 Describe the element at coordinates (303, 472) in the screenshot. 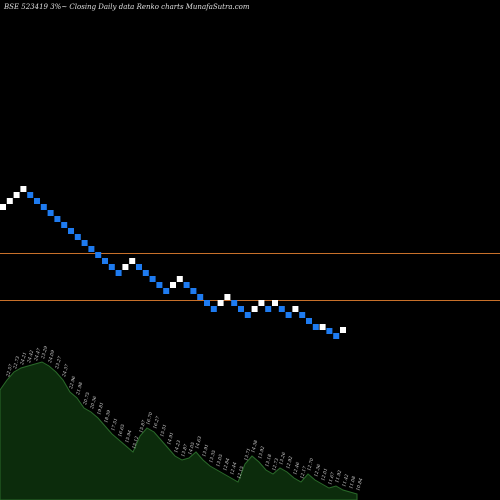

I see `volume-label: 12.17` at that location.